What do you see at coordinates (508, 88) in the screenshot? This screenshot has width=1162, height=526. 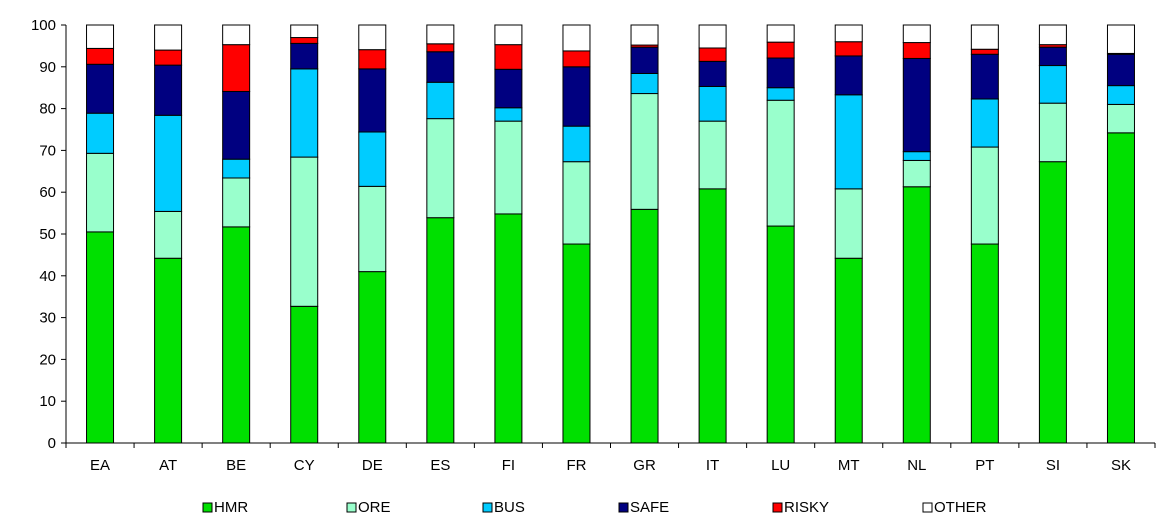 I see `bar-segment-safe-fi` at bounding box center [508, 88].